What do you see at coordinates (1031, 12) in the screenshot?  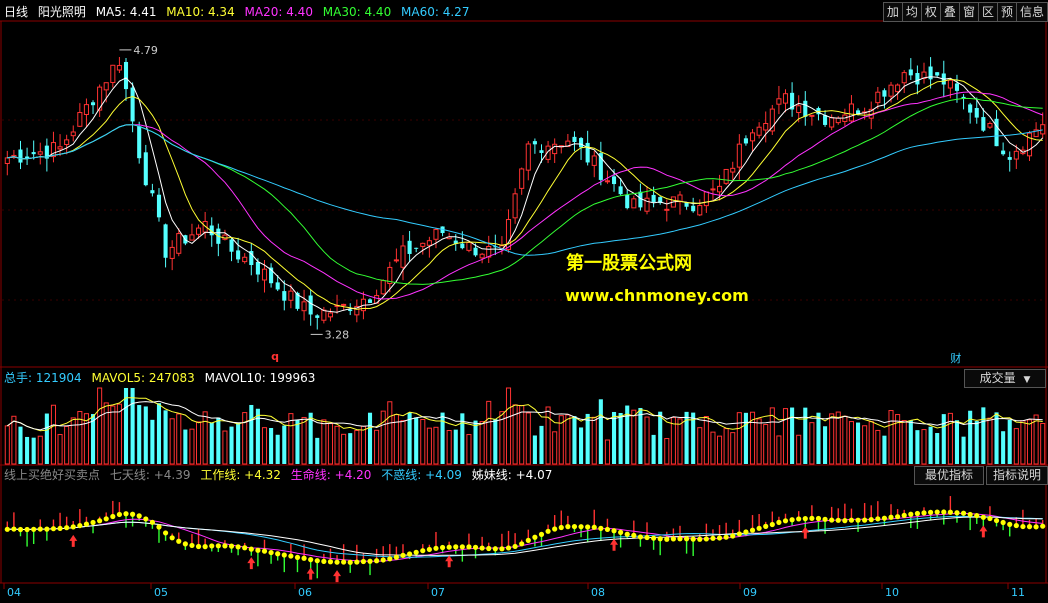 I see `toolbar-info-button: 信息` at bounding box center [1031, 12].